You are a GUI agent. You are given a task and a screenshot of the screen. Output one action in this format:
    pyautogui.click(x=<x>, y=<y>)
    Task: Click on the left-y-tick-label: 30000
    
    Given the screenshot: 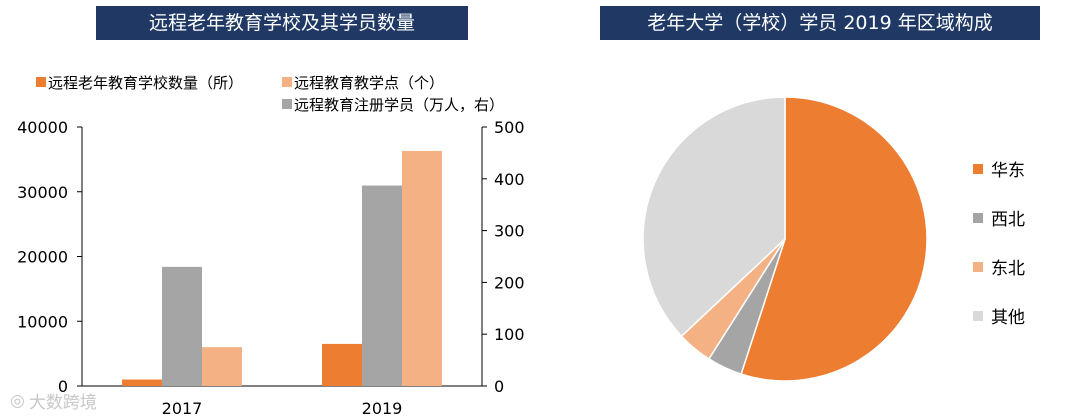 What is the action you would take?
    pyautogui.click(x=42, y=192)
    